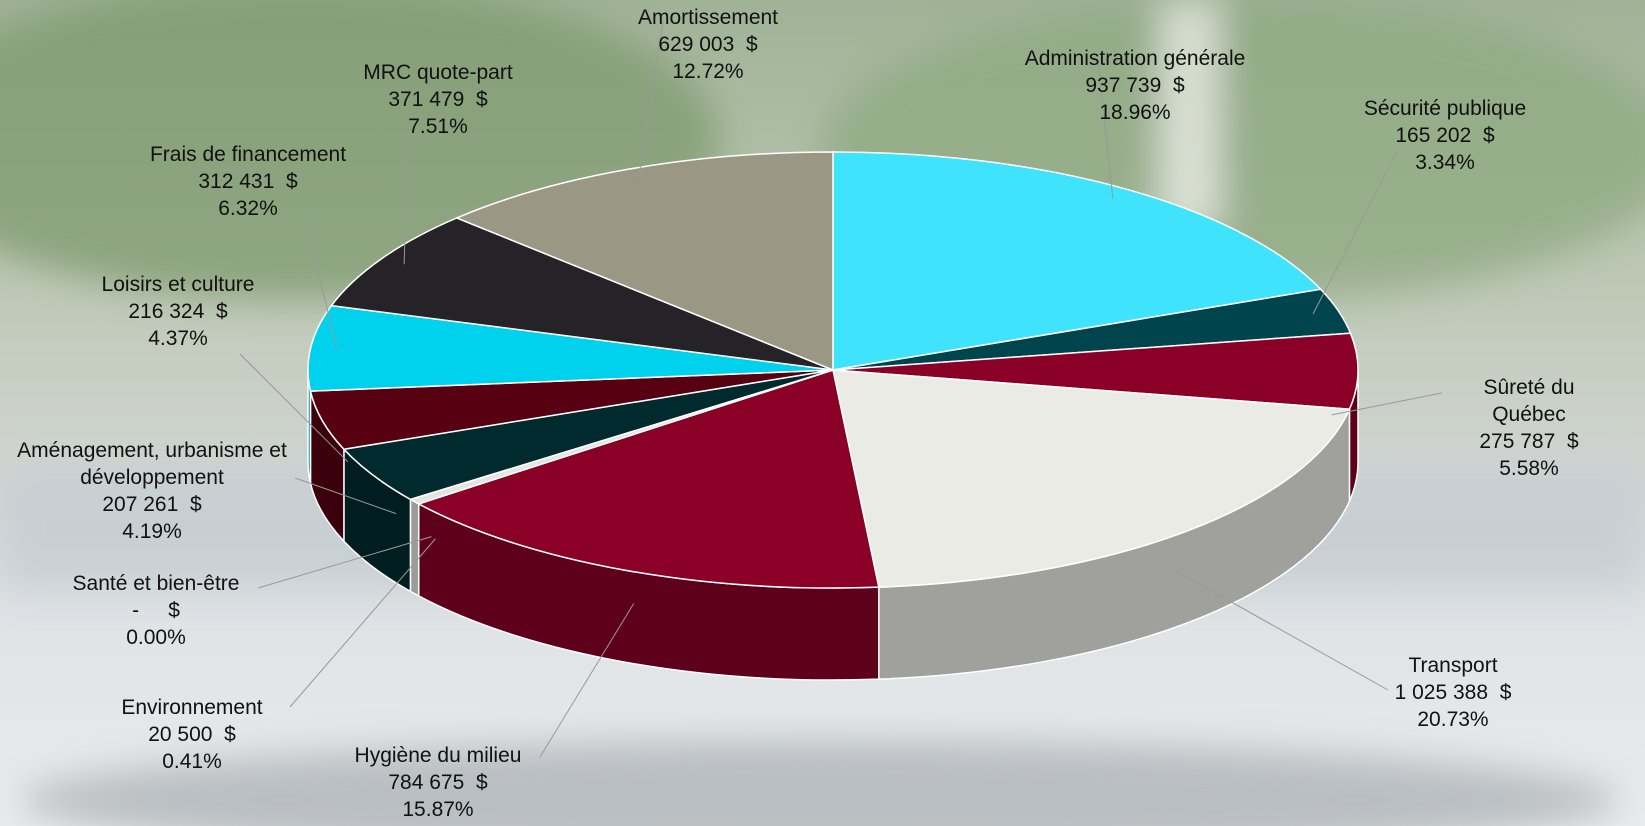  Describe the element at coordinates (156, 637) in the screenshot. I see `percent-label: 0.00%` at that location.